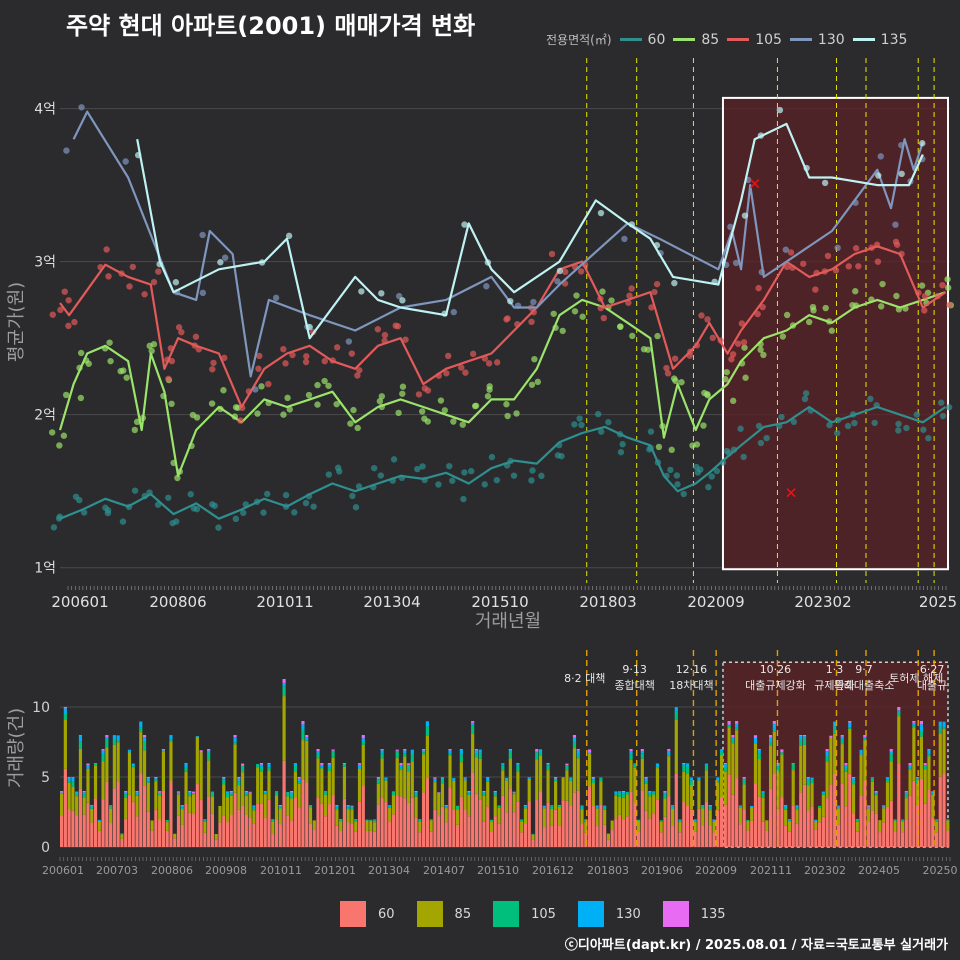 The image size is (960, 960). What do you see at coordinates (771, 870) in the screenshot?
I see `volume-x-tick-label: 202111` at bounding box center [771, 870].